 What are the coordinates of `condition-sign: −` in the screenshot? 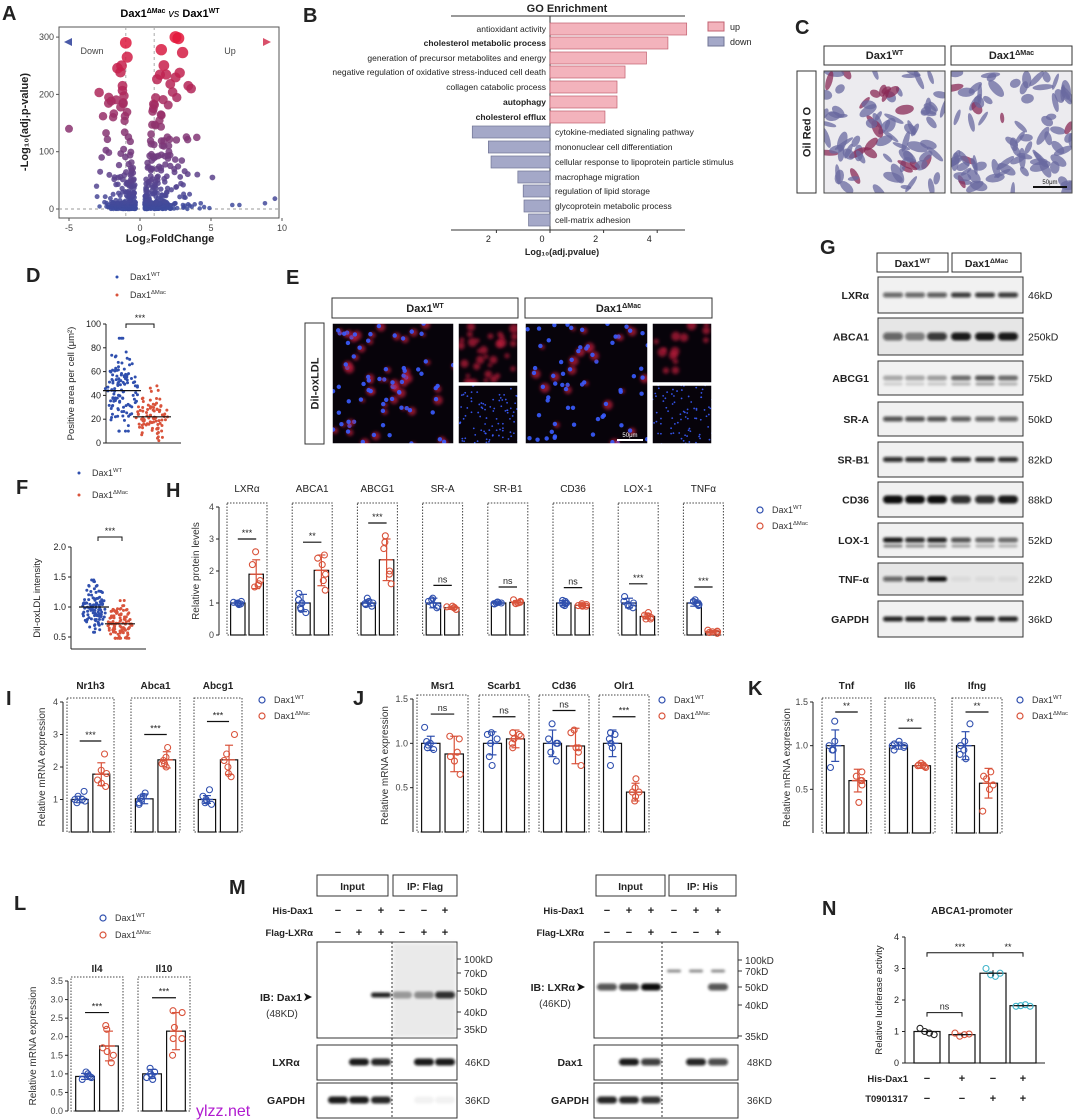 It's located at (927, 1099).